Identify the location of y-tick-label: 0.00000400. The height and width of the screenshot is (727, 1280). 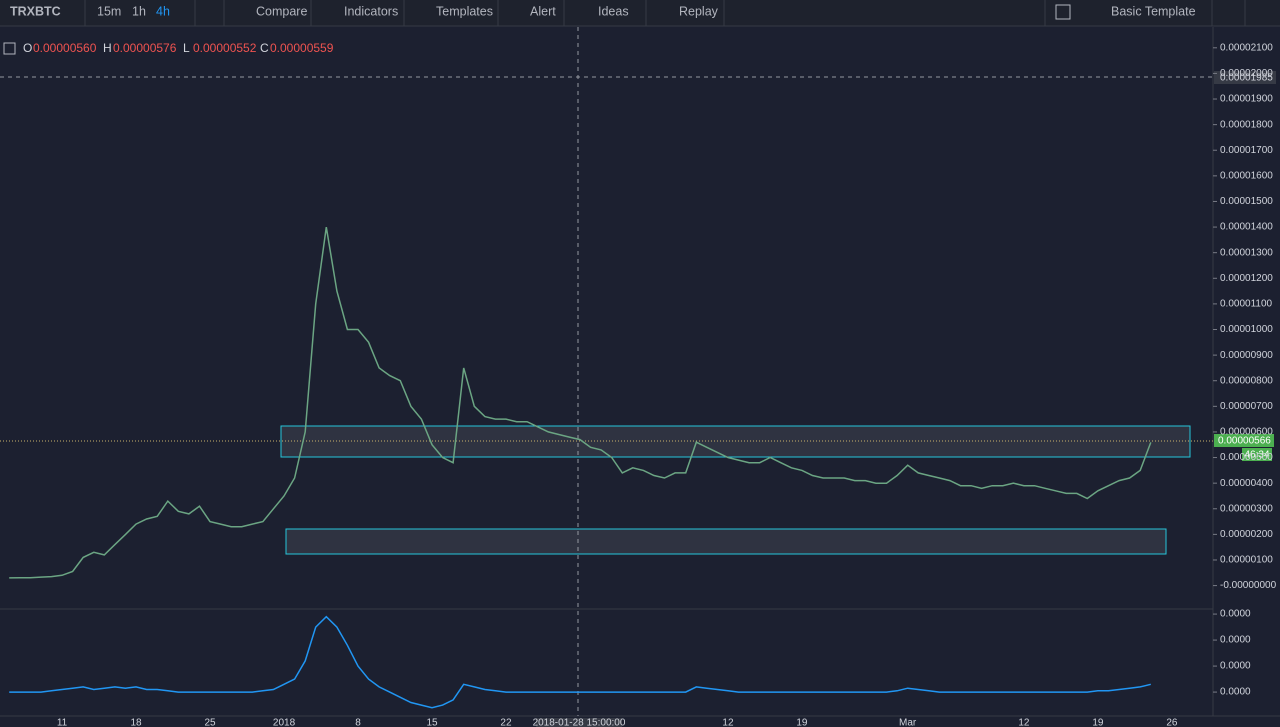
(1246, 483).